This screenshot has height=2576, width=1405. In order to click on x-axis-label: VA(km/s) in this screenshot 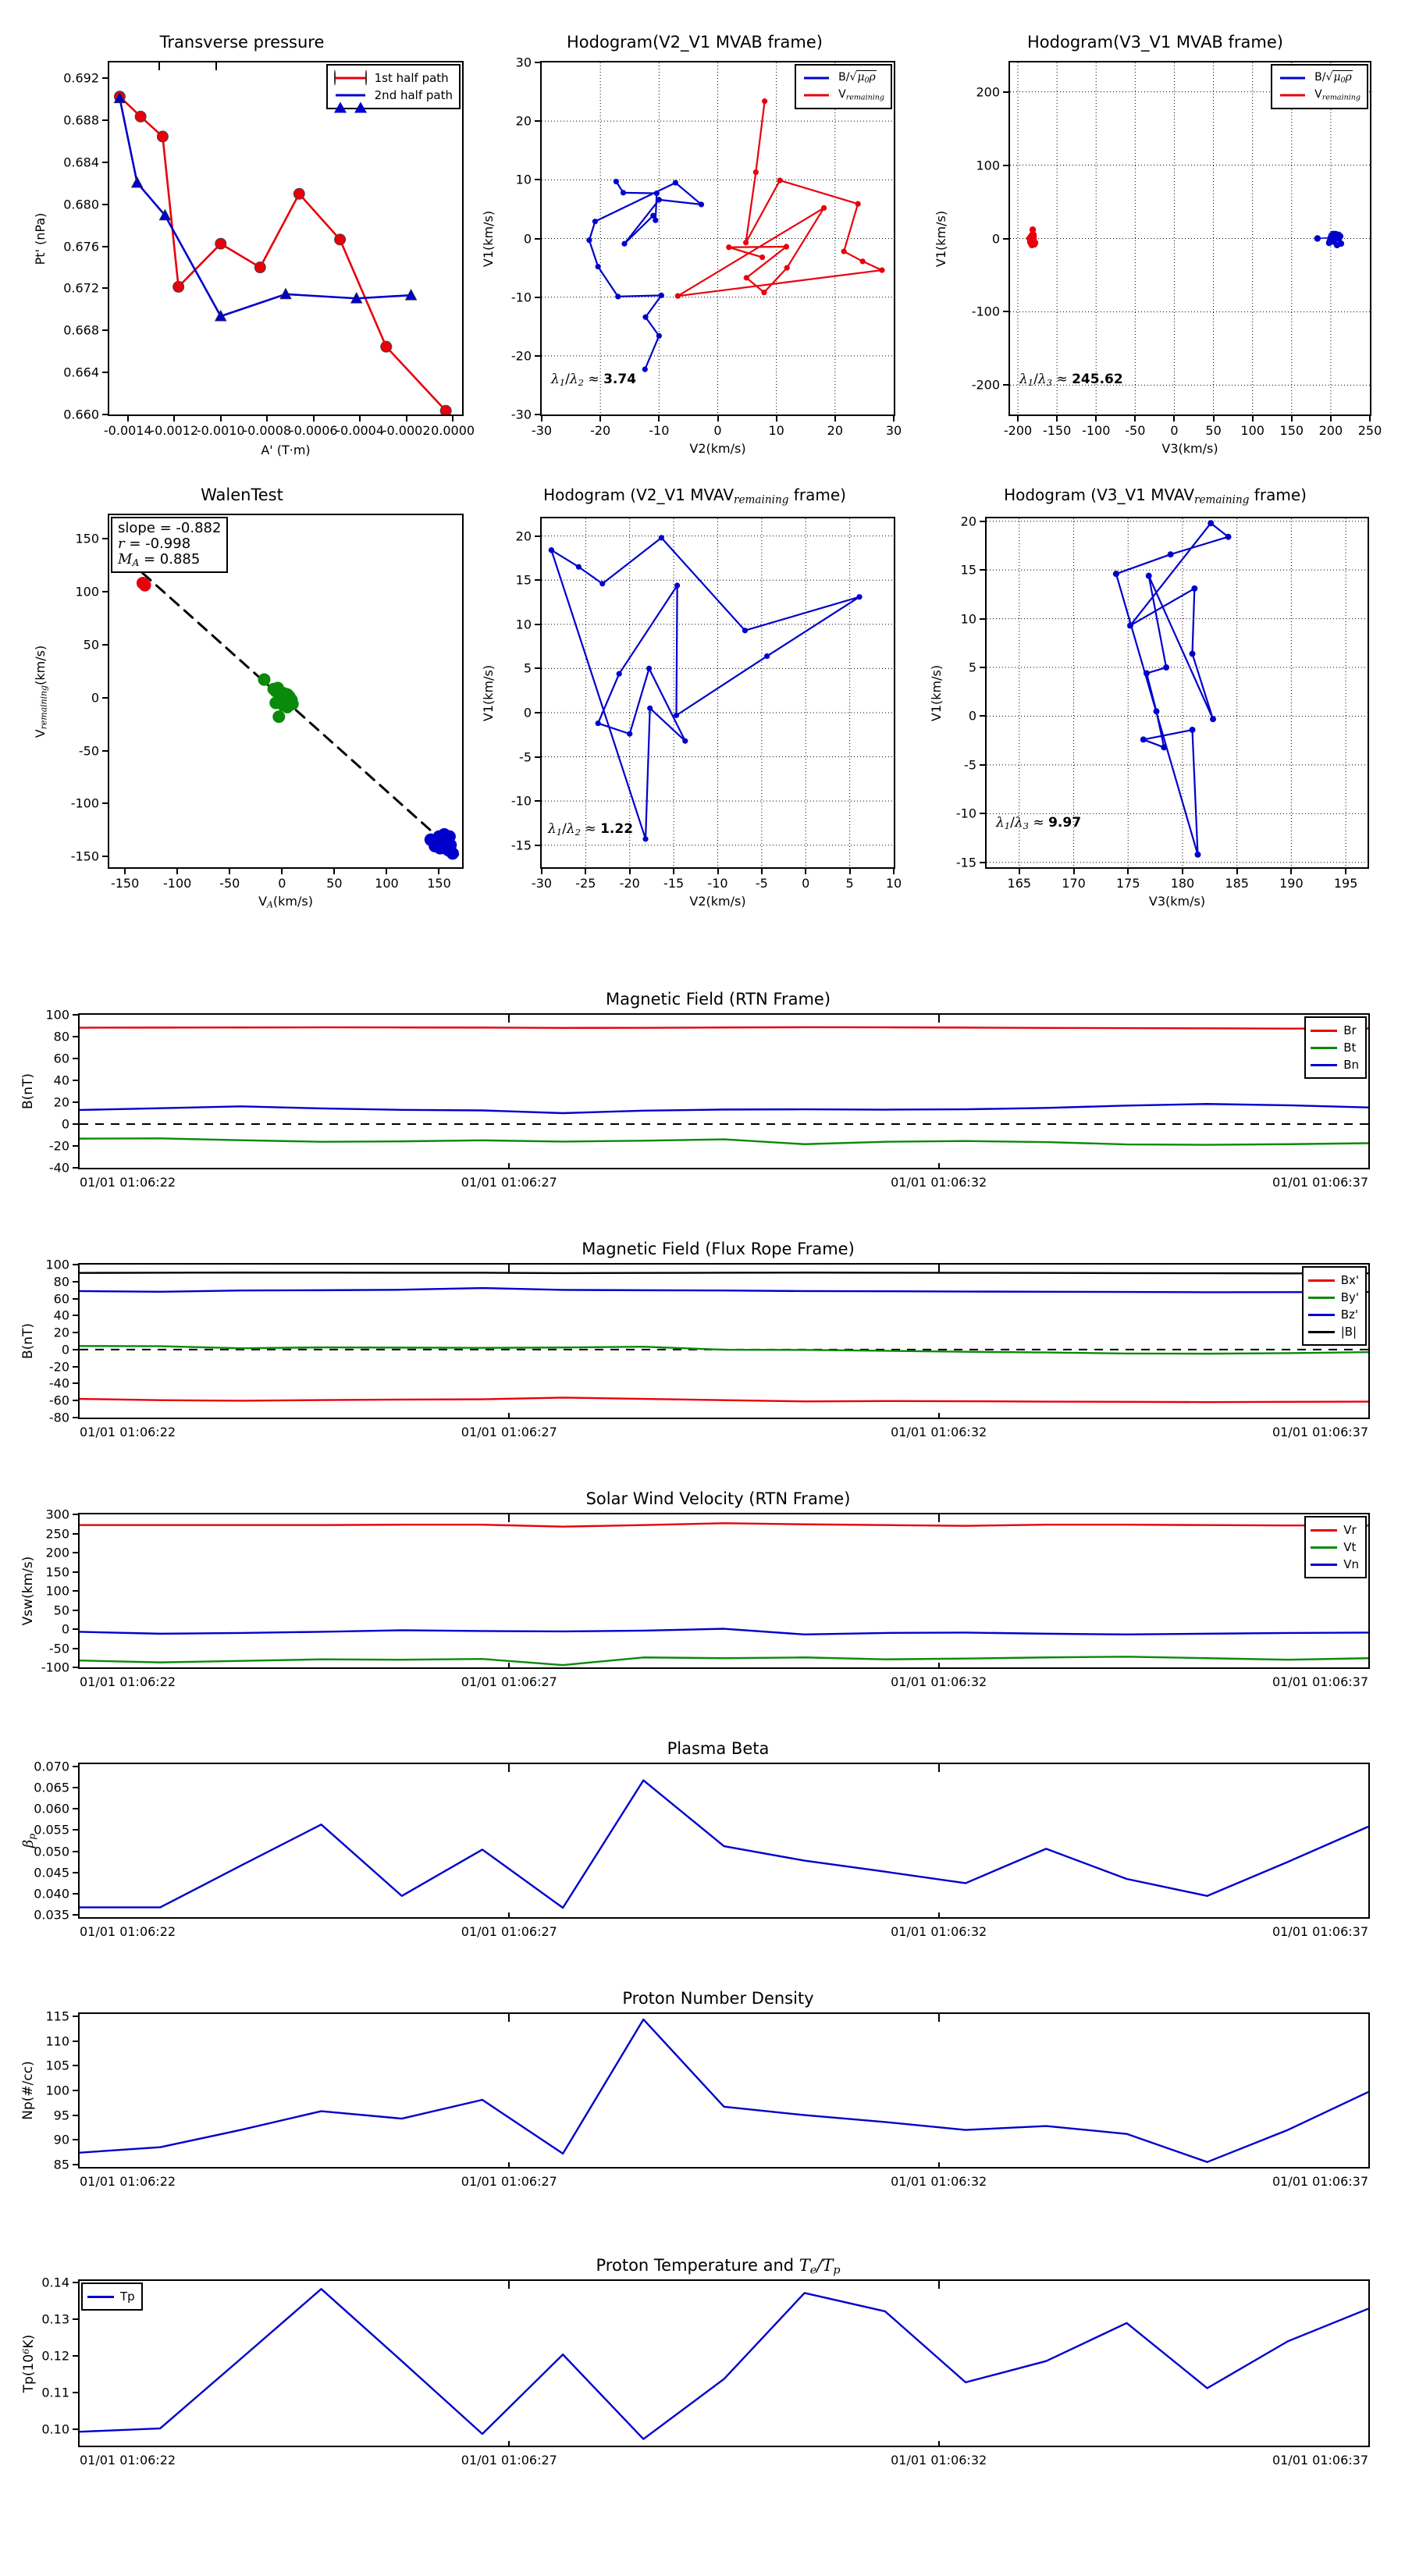, I will do `click(286, 902)`.